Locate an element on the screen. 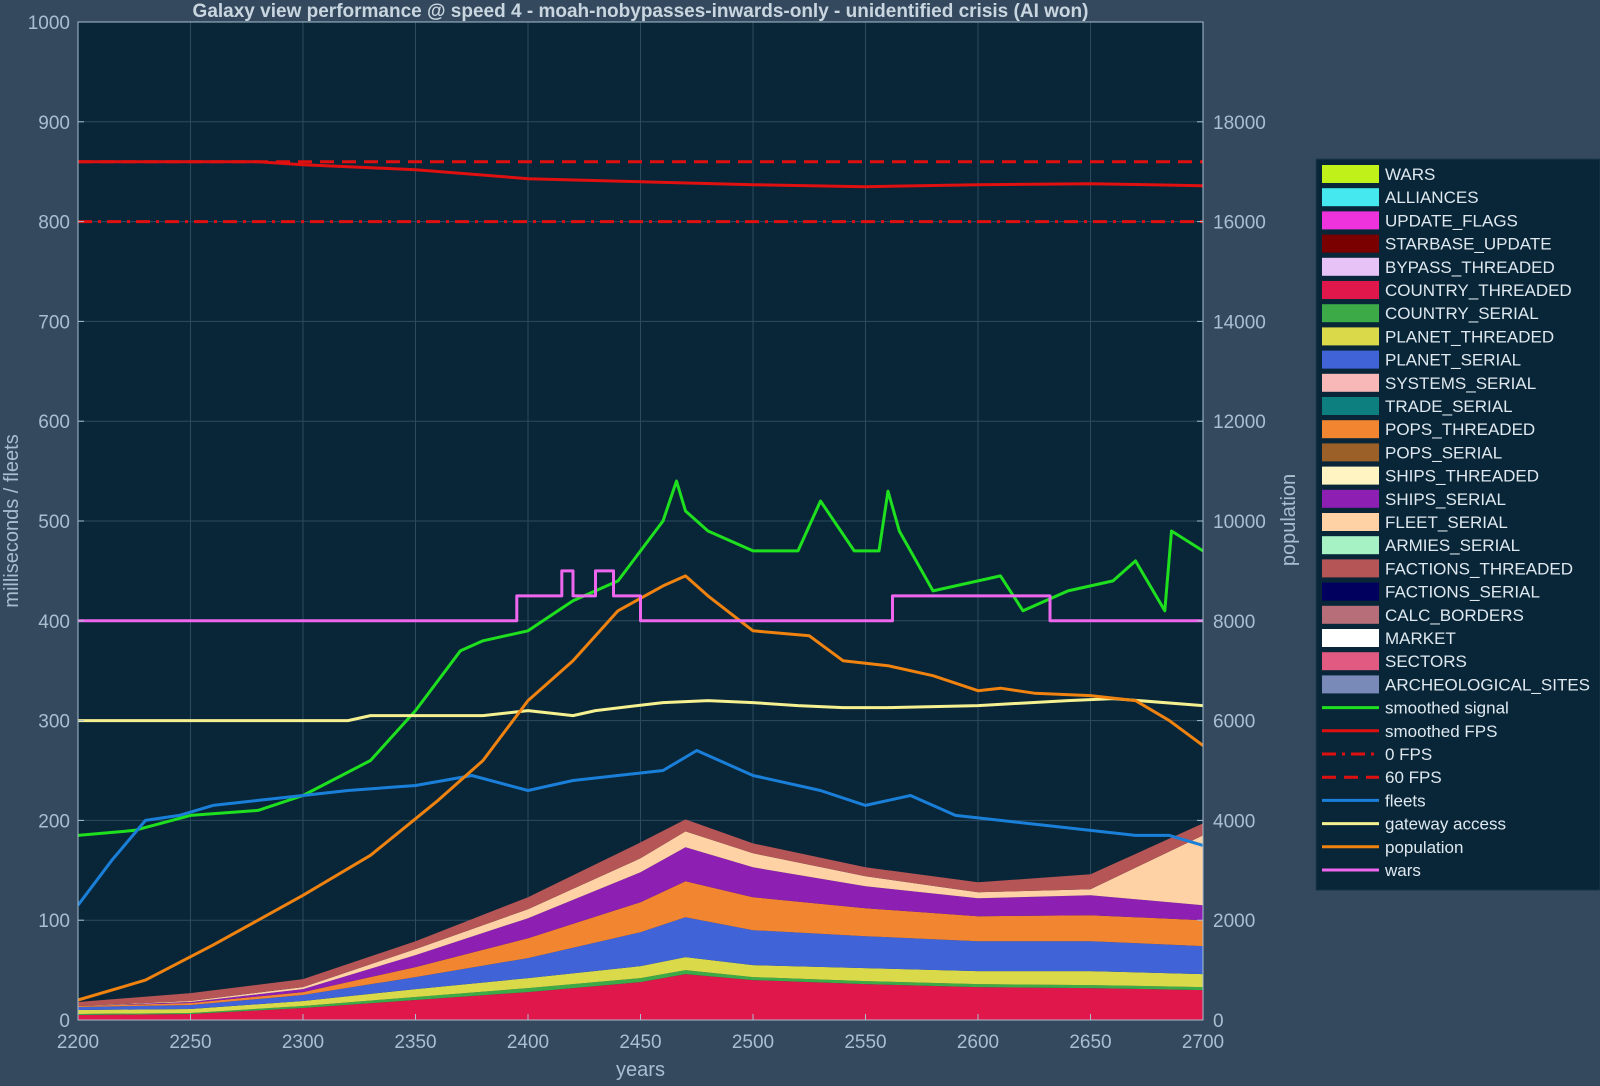  y-tick-label-left: 800 is located at coordinates (54, 223).